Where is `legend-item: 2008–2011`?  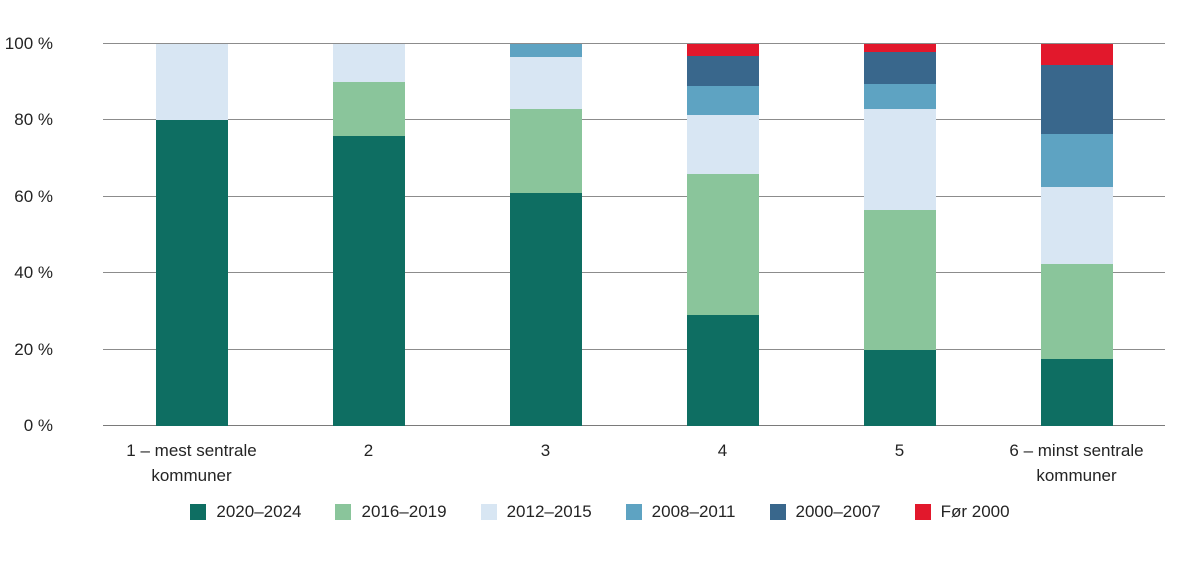 legend-item: 2008–2011 is located at coordinates (680, 511).